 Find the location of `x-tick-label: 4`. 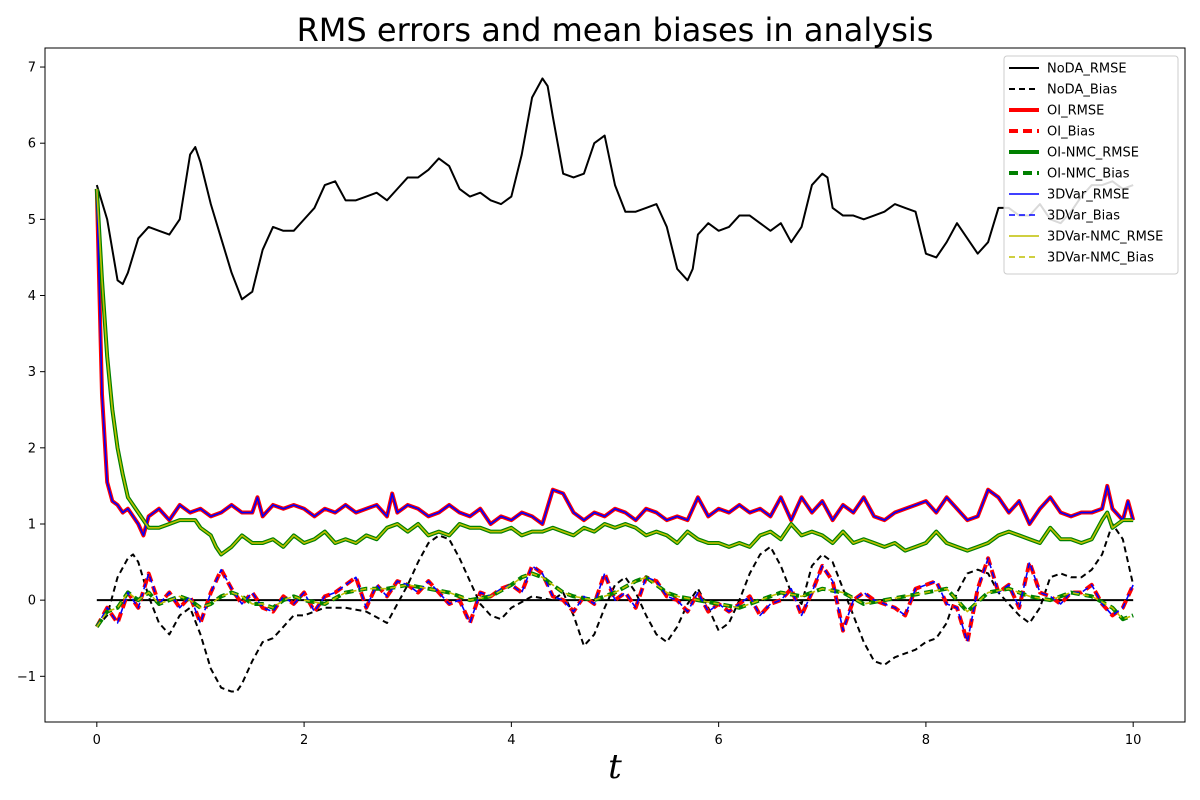

x-tick-label: 4 is located at coordinates (511, 740).